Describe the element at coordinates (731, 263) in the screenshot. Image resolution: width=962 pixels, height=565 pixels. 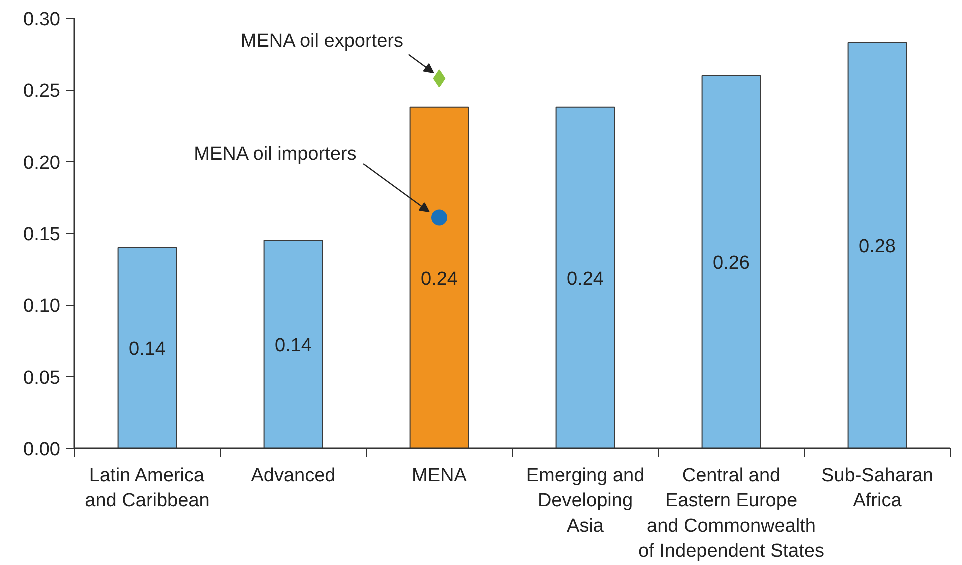
I see `data-label: 0.26` at that location.